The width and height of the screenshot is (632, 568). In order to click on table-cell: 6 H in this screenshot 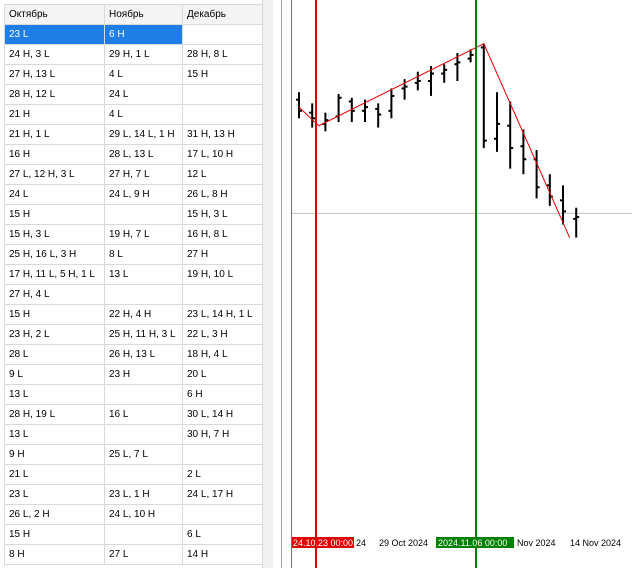, I will do `click(143, 34)`.